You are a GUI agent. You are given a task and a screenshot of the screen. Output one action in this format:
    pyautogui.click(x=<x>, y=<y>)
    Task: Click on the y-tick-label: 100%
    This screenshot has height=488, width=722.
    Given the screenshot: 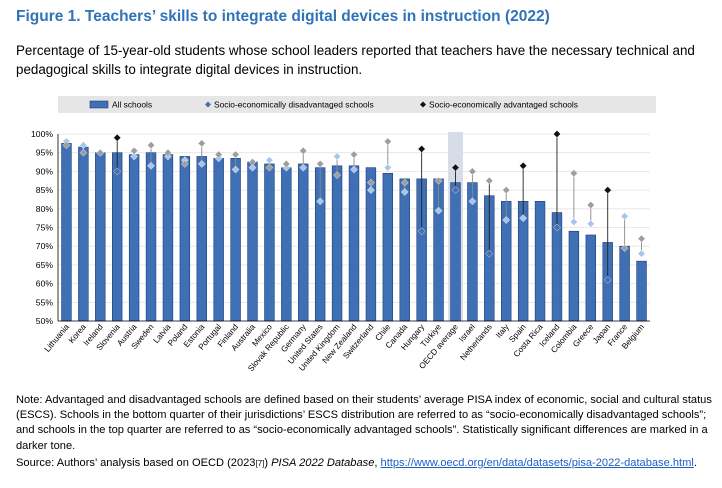 What is the action you would take?
    pyautogui.click(x=42, y=134)
    